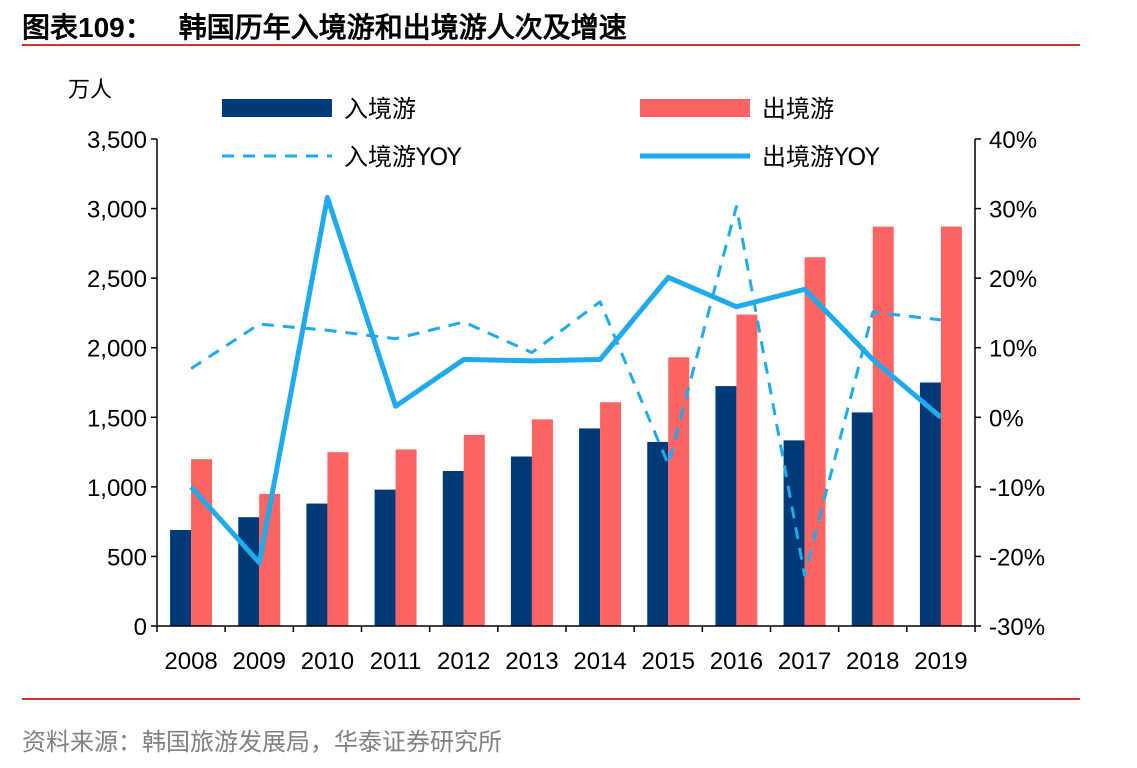 The height and width of the screenshot is (768, 1137). What do you see at coordinates (679, 491) in the screenshot?
I see `bar-outbound-2015` at bounding box center [679, 491].